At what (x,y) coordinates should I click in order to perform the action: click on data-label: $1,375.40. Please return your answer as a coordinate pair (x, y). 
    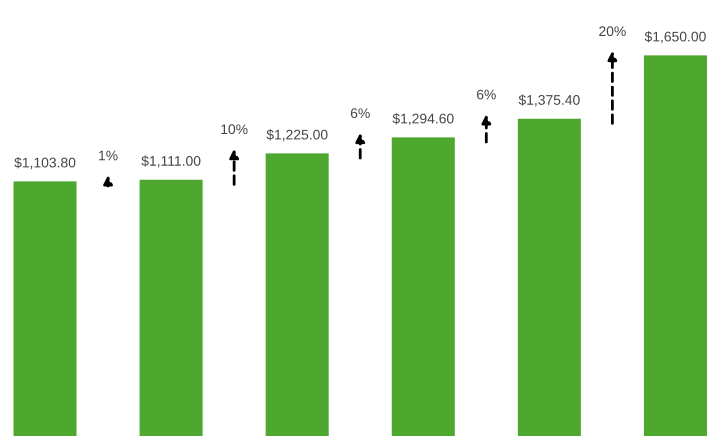
    Looking at the image, I should click on (549, 100).